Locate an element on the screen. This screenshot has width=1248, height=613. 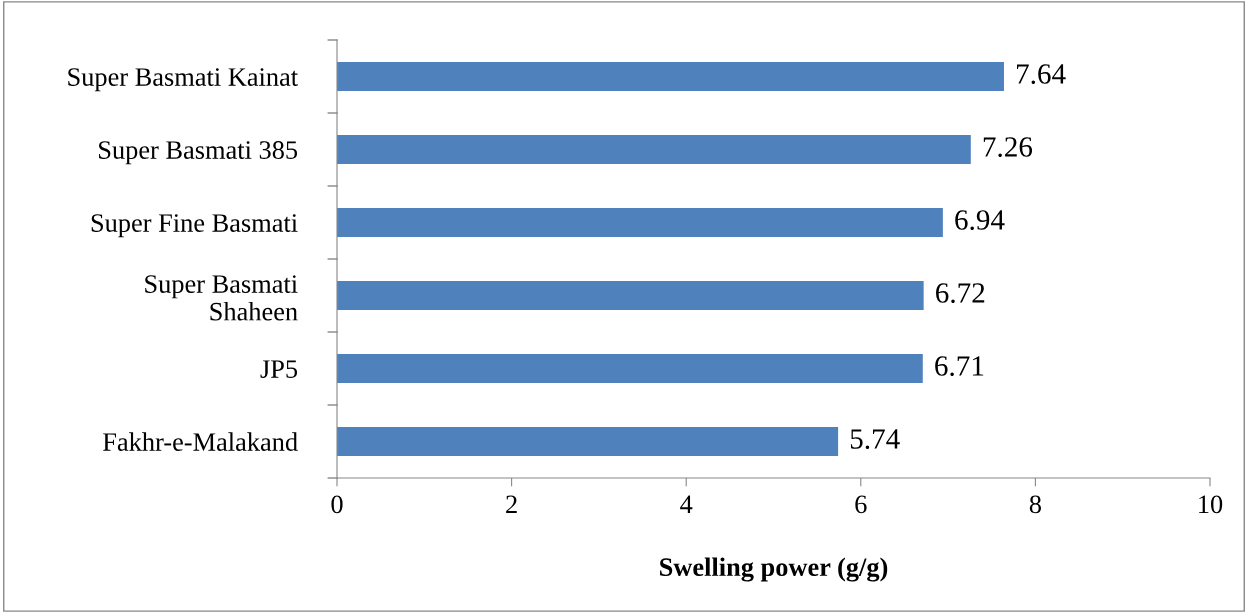
data-label: 6.72 is located at coordinates (960, 293).